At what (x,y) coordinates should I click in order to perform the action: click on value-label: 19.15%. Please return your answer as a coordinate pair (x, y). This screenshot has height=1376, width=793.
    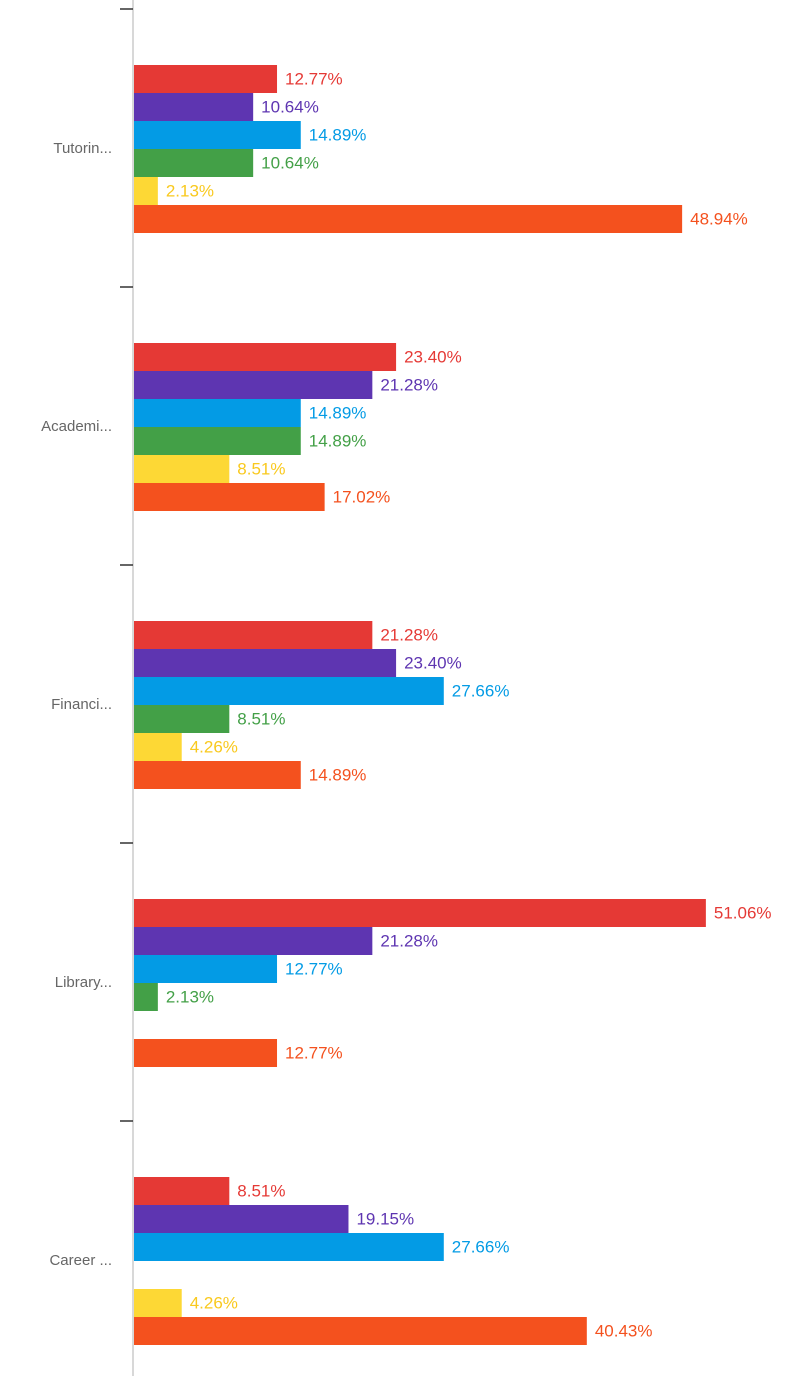
    Looking at the image, I should click on (385, 1218).